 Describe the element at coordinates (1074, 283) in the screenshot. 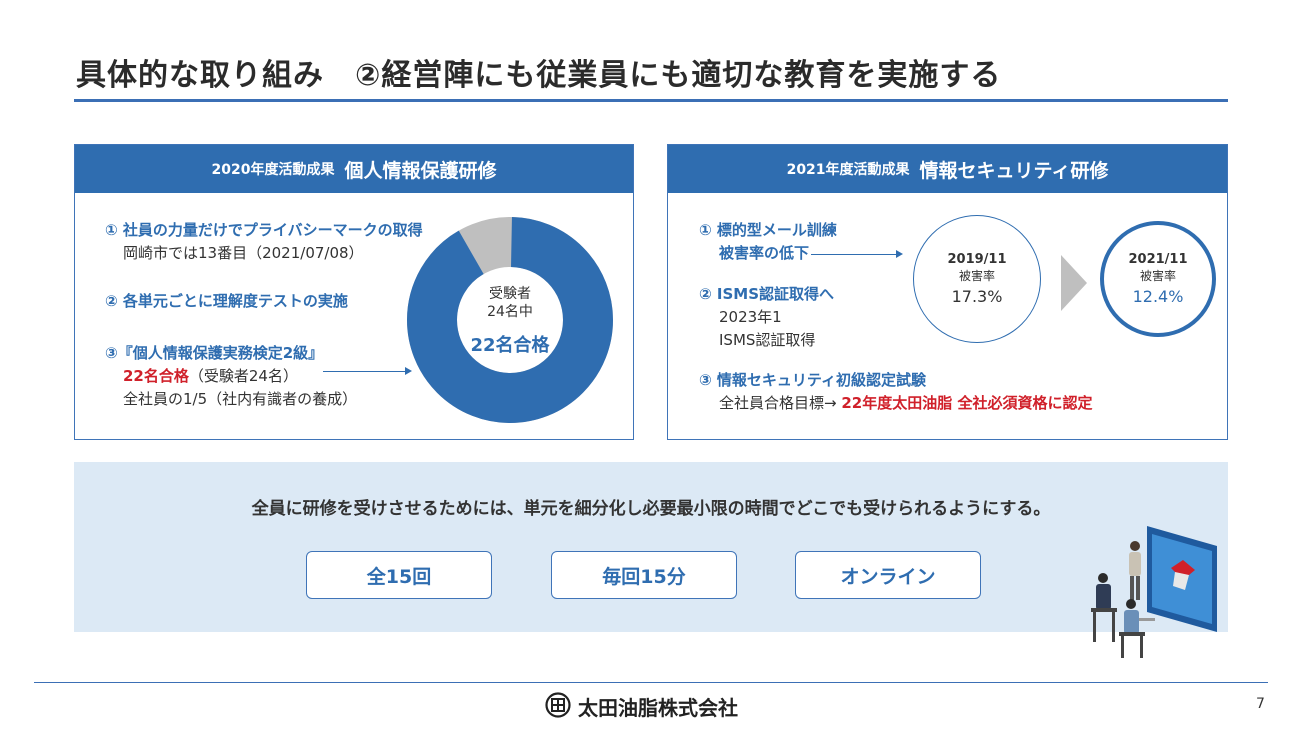

I see `chevron-right-icon` at that location.